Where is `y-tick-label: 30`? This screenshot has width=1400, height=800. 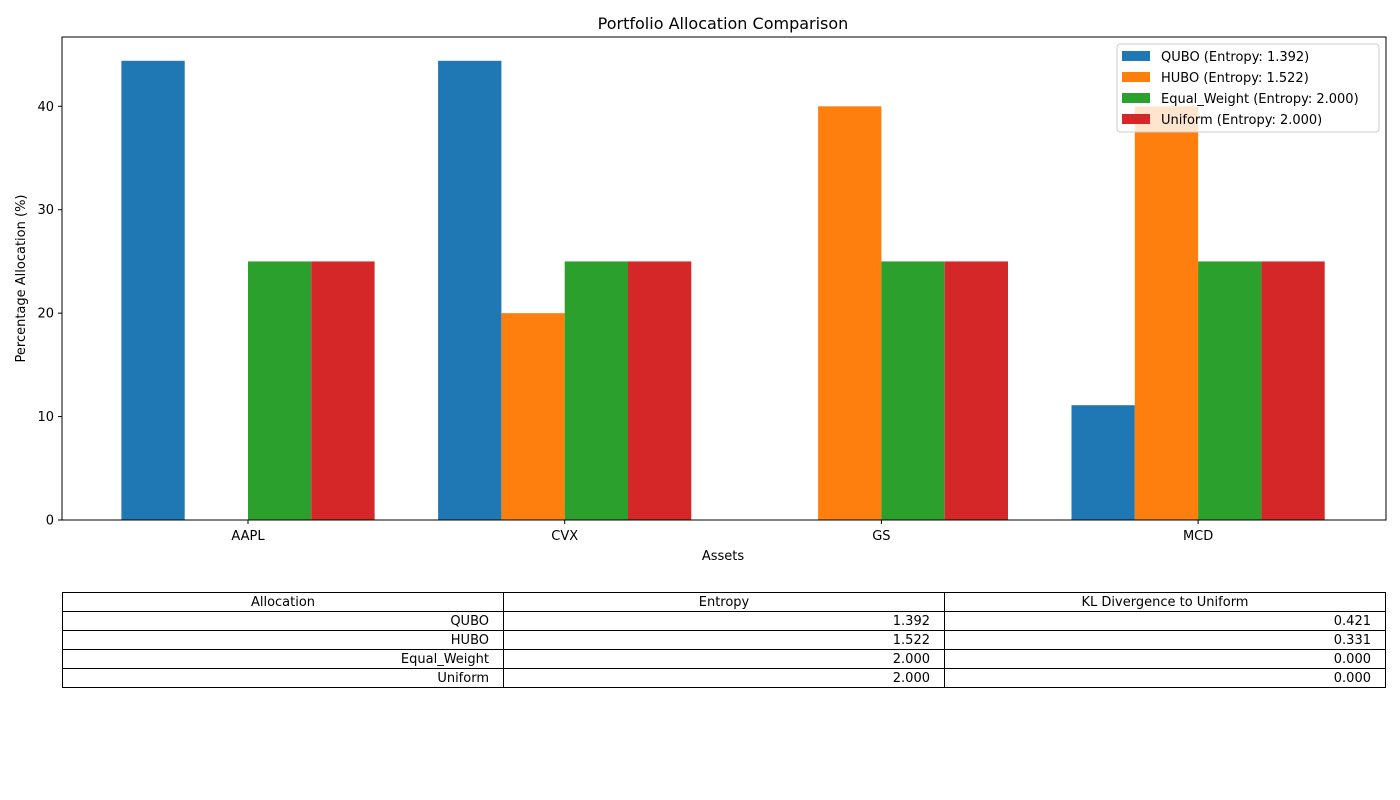 y-tick-label: 30 is located at coordinates (45, 210).